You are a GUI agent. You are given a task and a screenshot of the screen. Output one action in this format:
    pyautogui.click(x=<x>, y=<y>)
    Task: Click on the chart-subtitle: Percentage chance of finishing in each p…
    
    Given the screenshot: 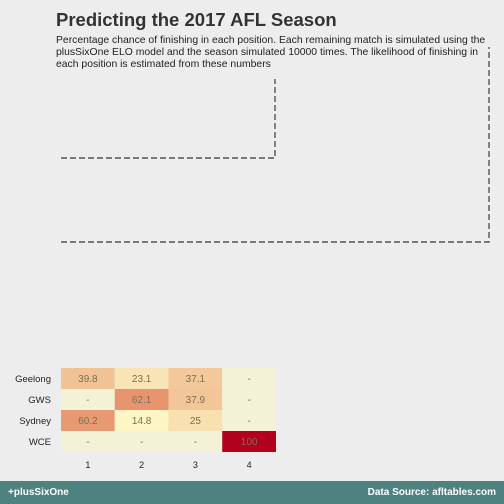 What is the action you would take?
    pyautogui.click(x=271, y=52)
    